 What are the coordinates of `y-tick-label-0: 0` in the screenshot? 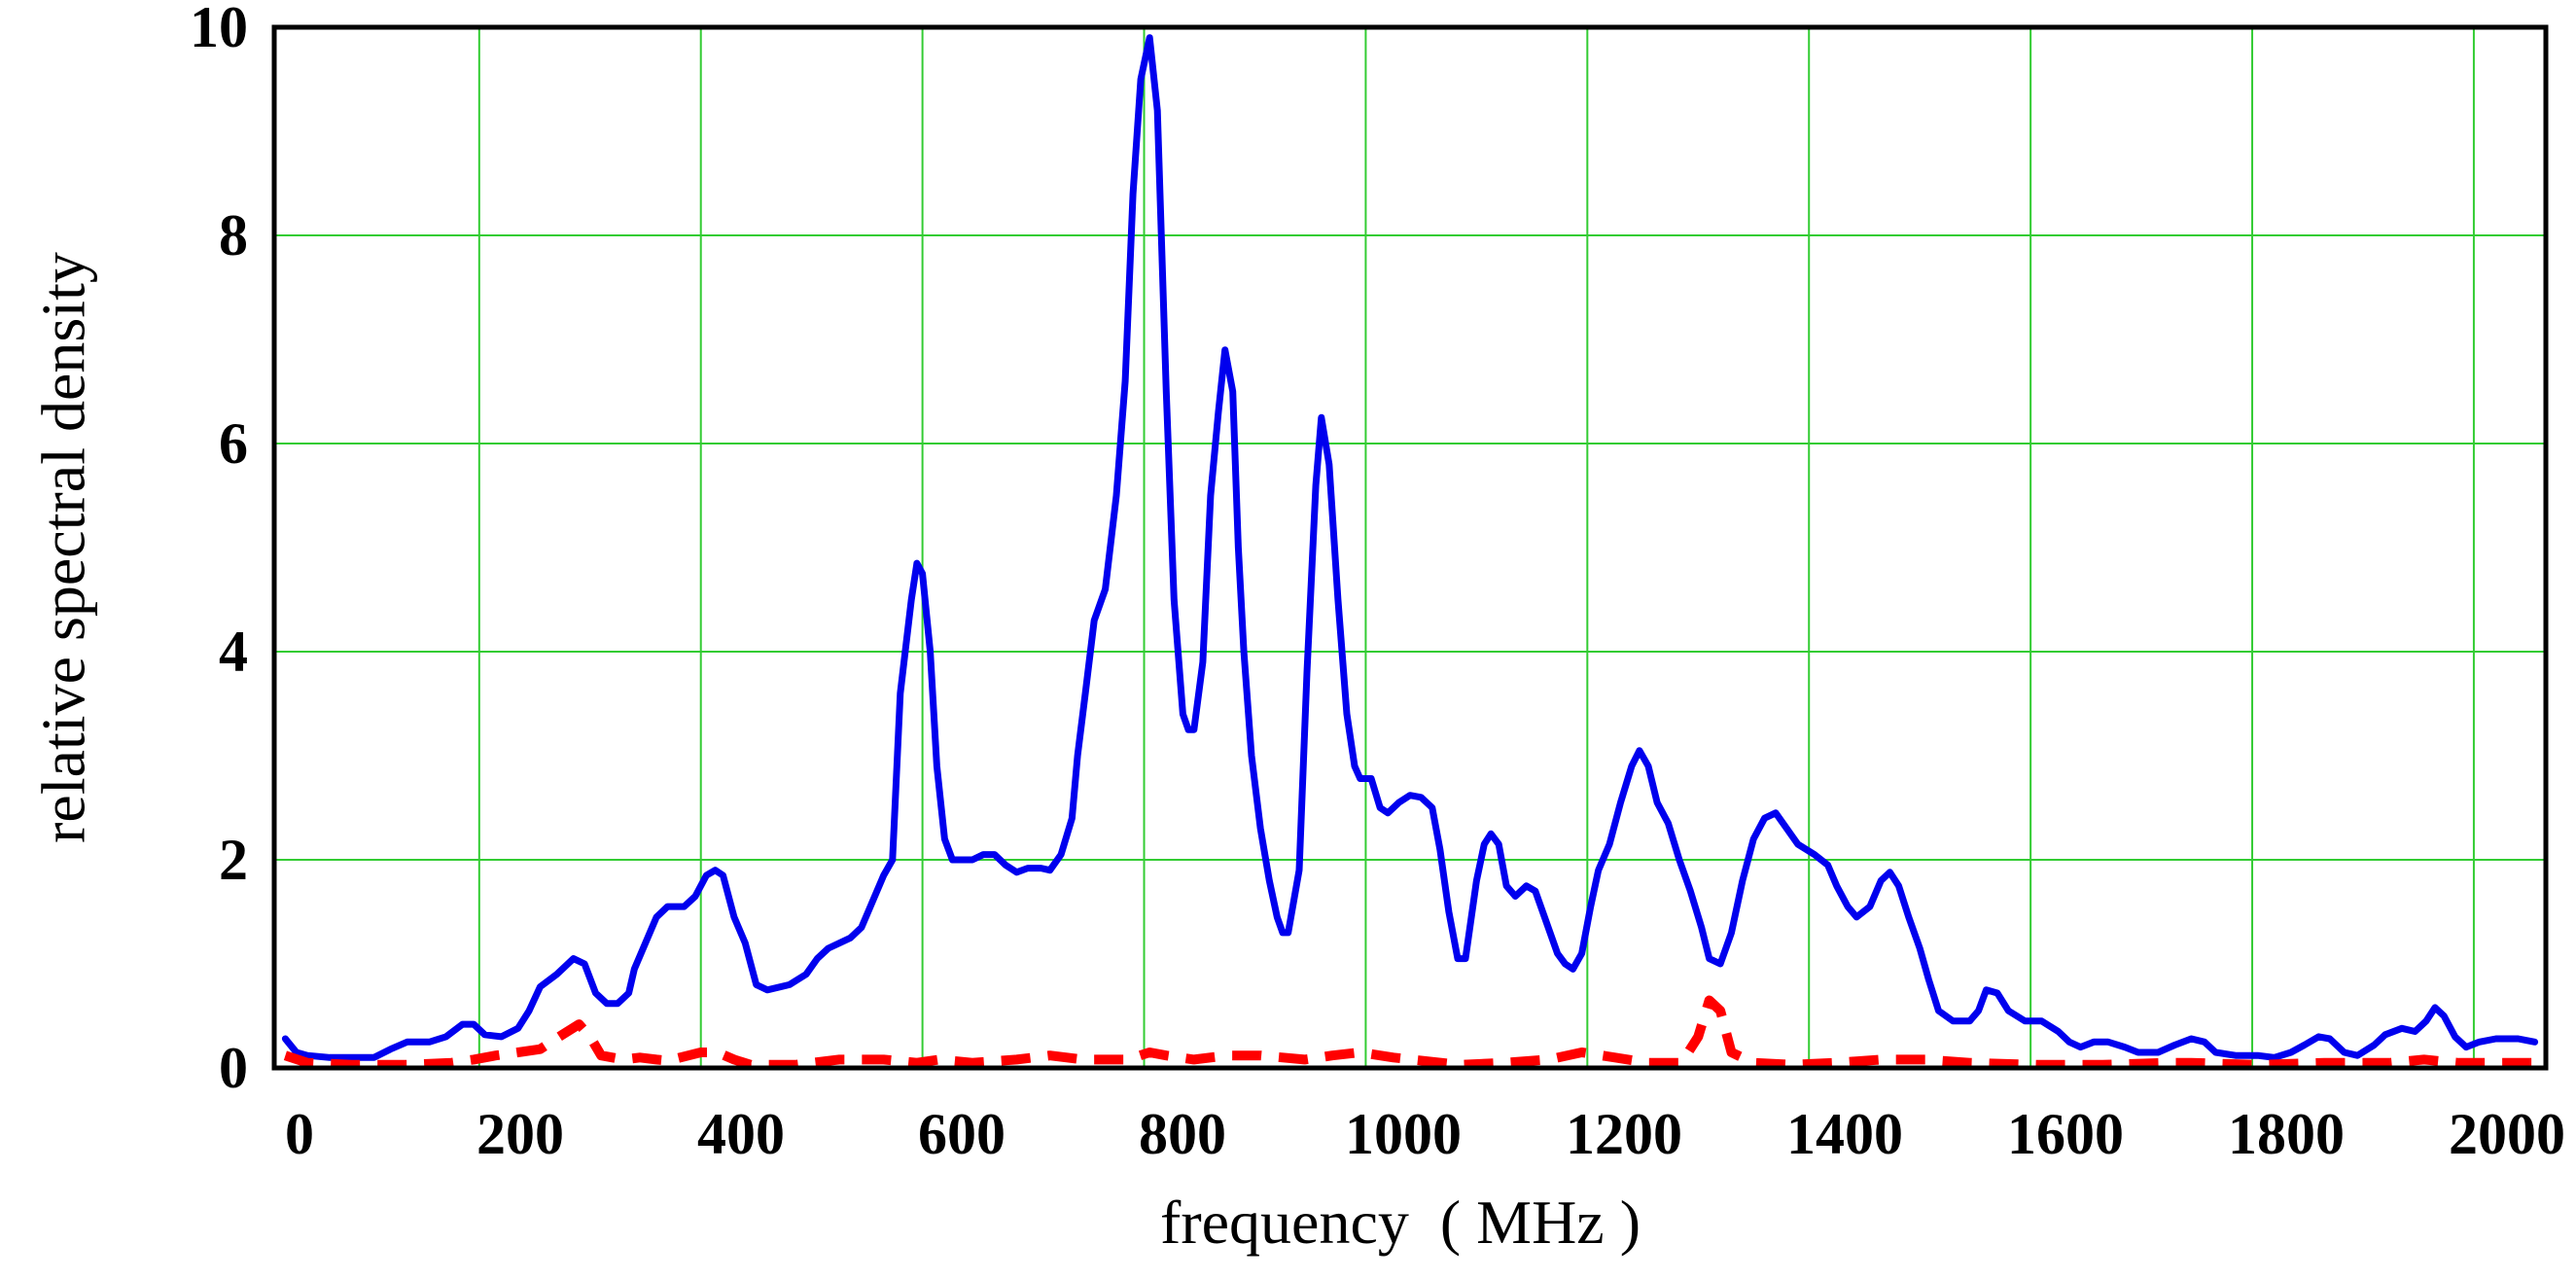 It's located at (233, 1068).